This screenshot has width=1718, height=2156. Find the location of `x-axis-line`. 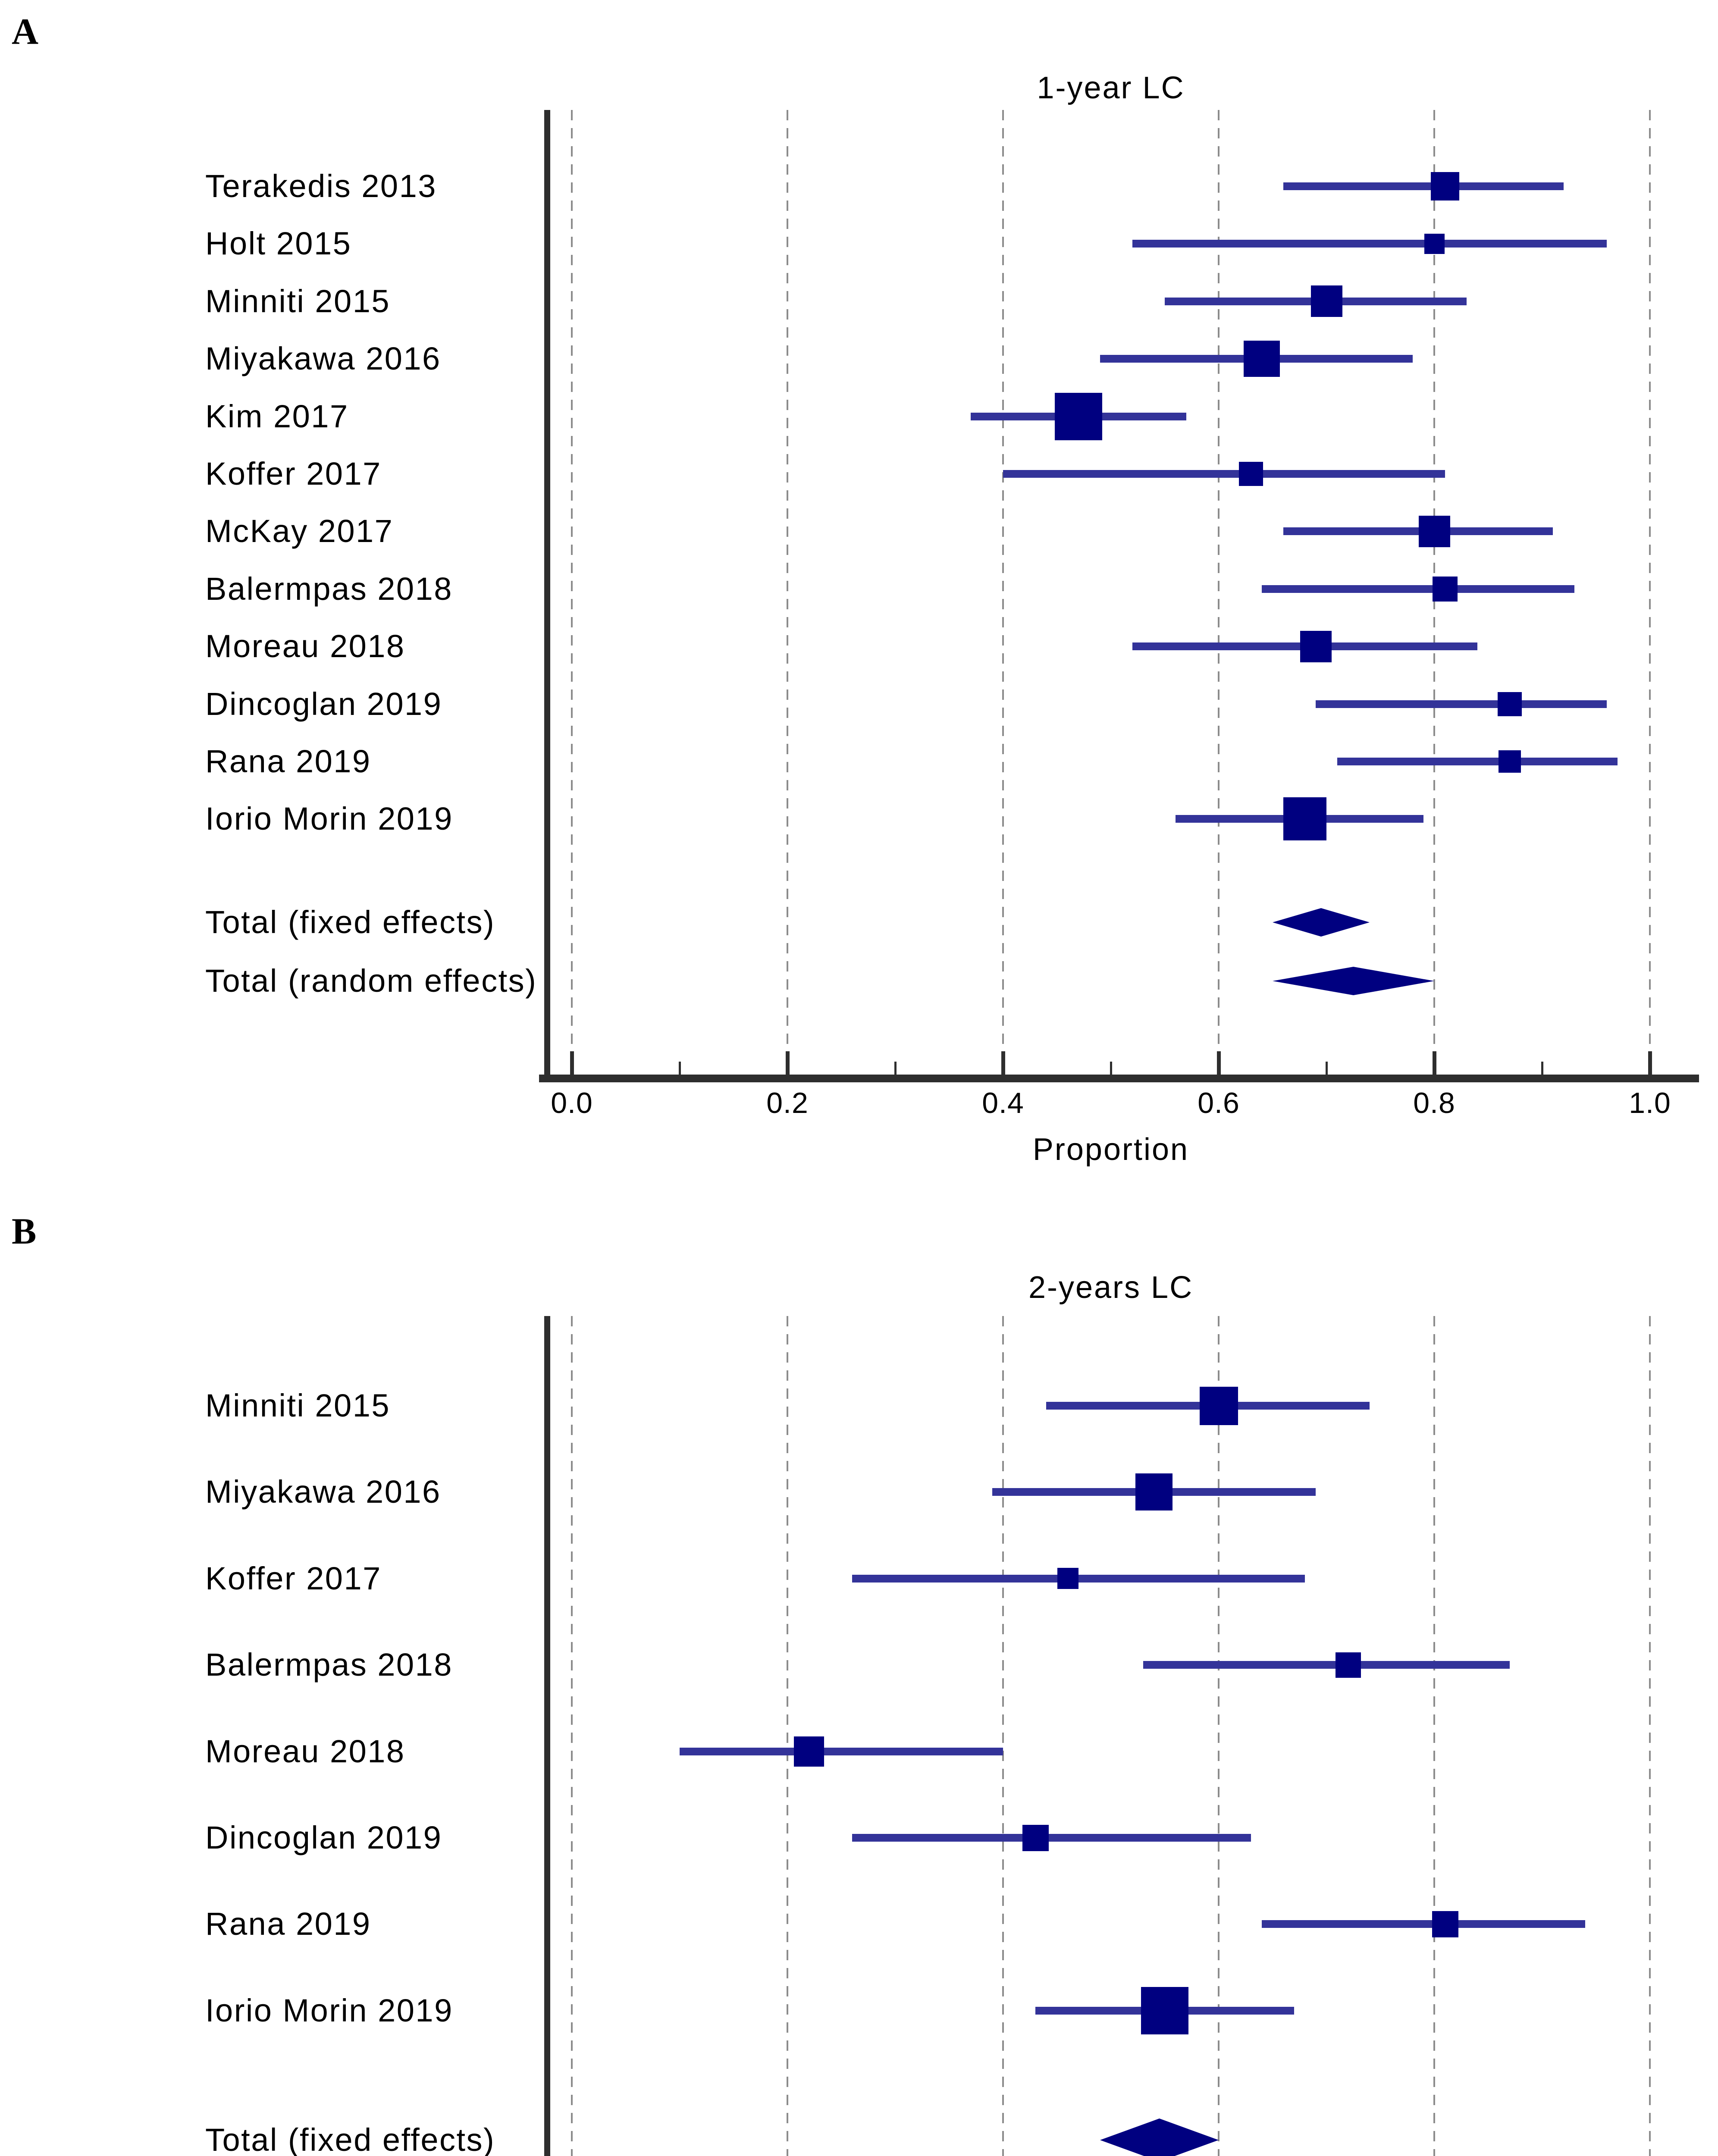

x-axis-line is located at coordinates (1119, 1078).